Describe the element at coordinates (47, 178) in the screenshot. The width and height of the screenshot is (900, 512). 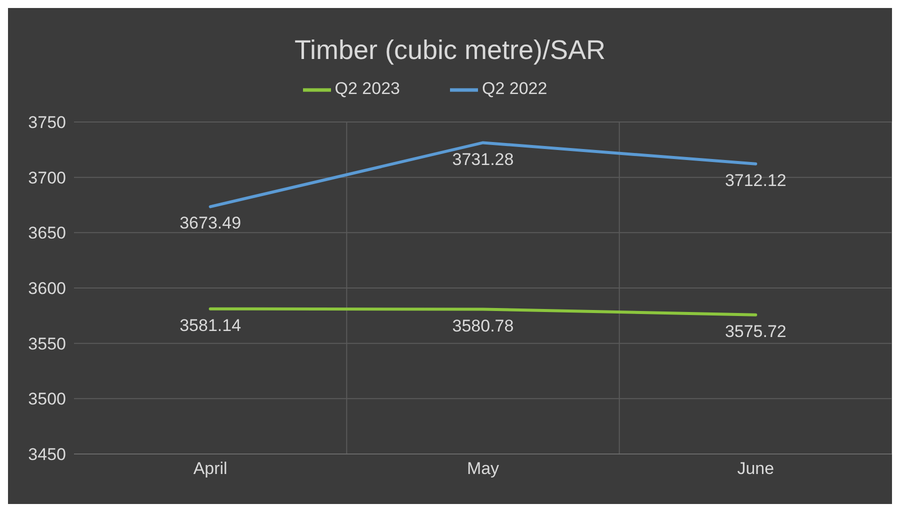
I see `y-tick-label: 3700` at that location.